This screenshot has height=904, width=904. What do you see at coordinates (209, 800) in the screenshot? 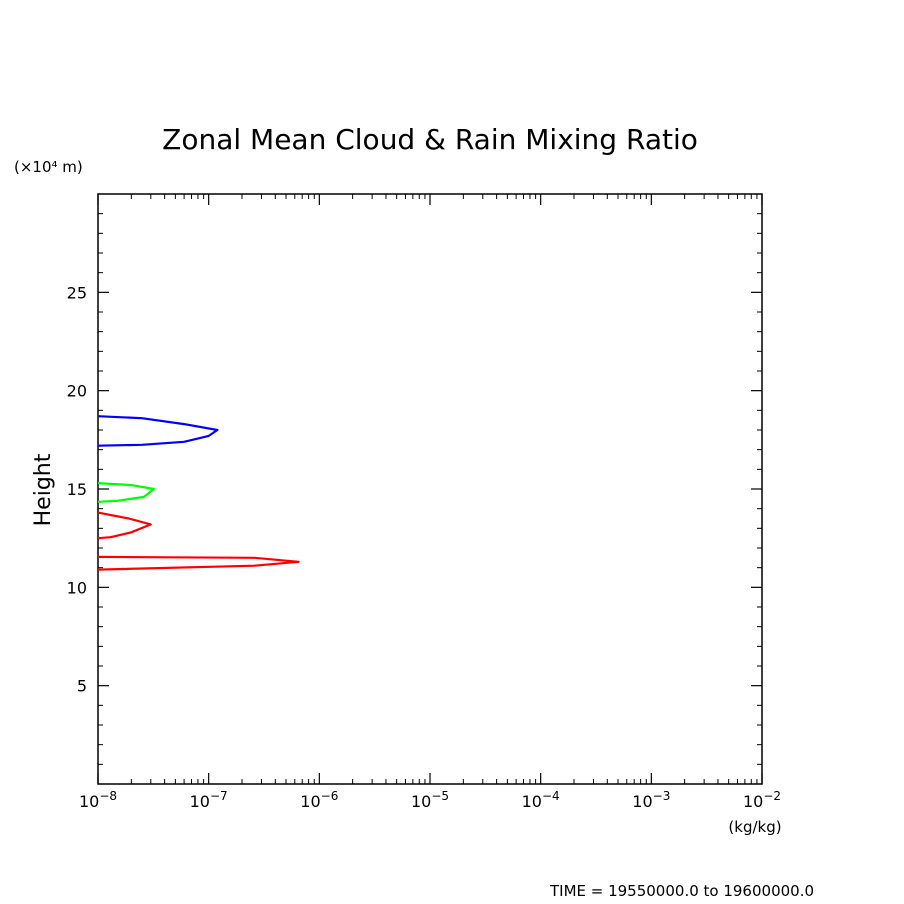
I see `x-tick-label: 10⁻⁷` at bounding box center [209, 800].